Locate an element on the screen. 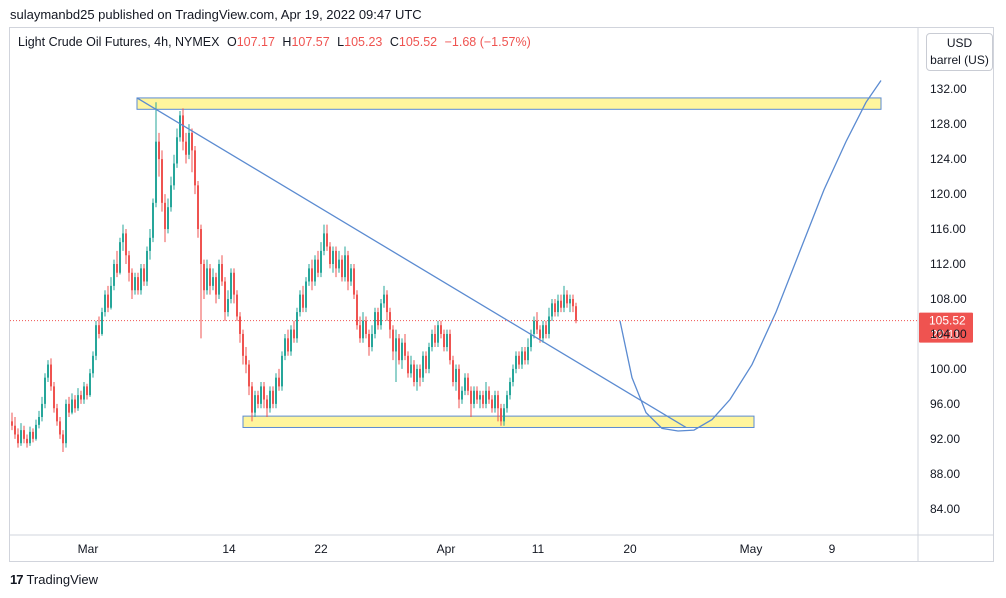  resistance-zone is located at coordinates (509, 103).